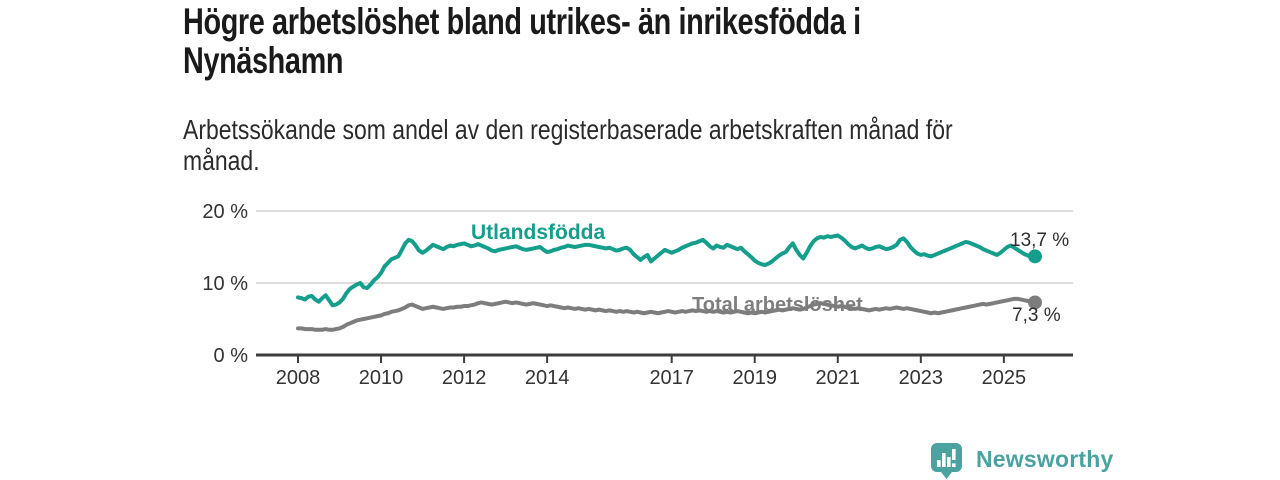 Image resolution: width=1280 pixels, height=480 pixels. Describe the element at coordinates (921, 378) in the screenshot. I see `x-axis-tick-label: 2023` at that location.